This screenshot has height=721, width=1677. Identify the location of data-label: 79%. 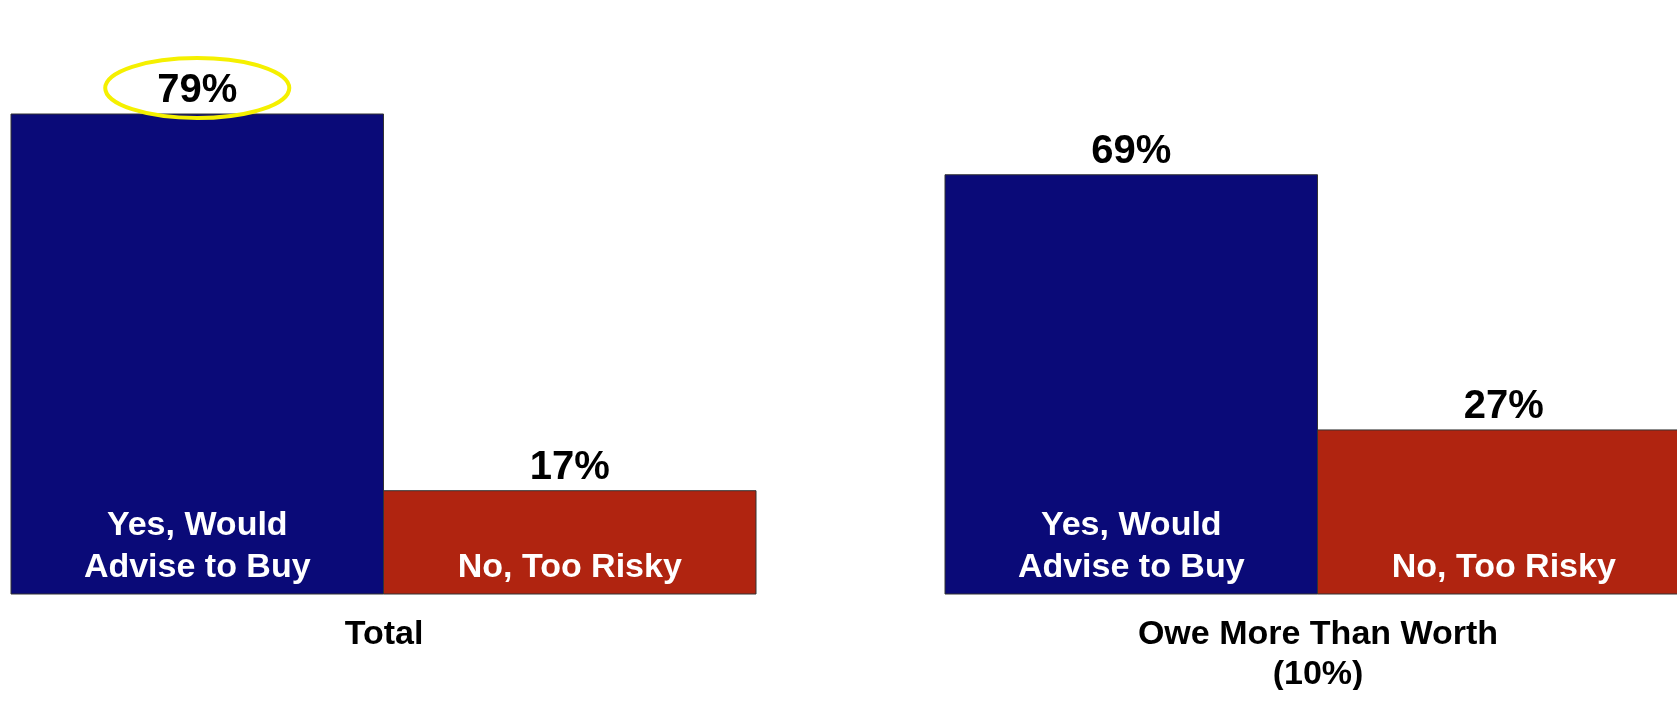
(197, 88).